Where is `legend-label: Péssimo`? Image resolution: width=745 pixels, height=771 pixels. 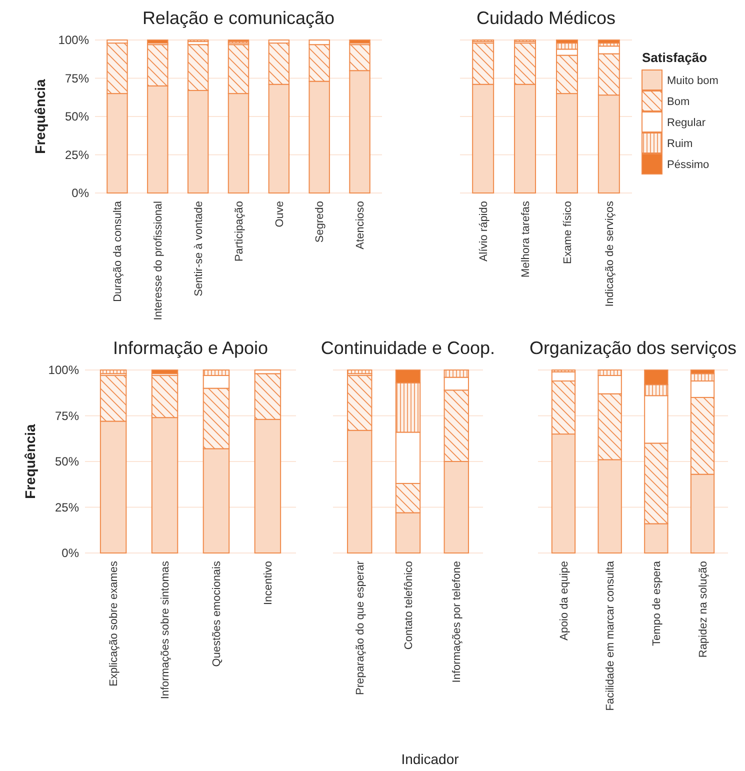 legend-label: Péssimo is located at coordinates (688, 164).